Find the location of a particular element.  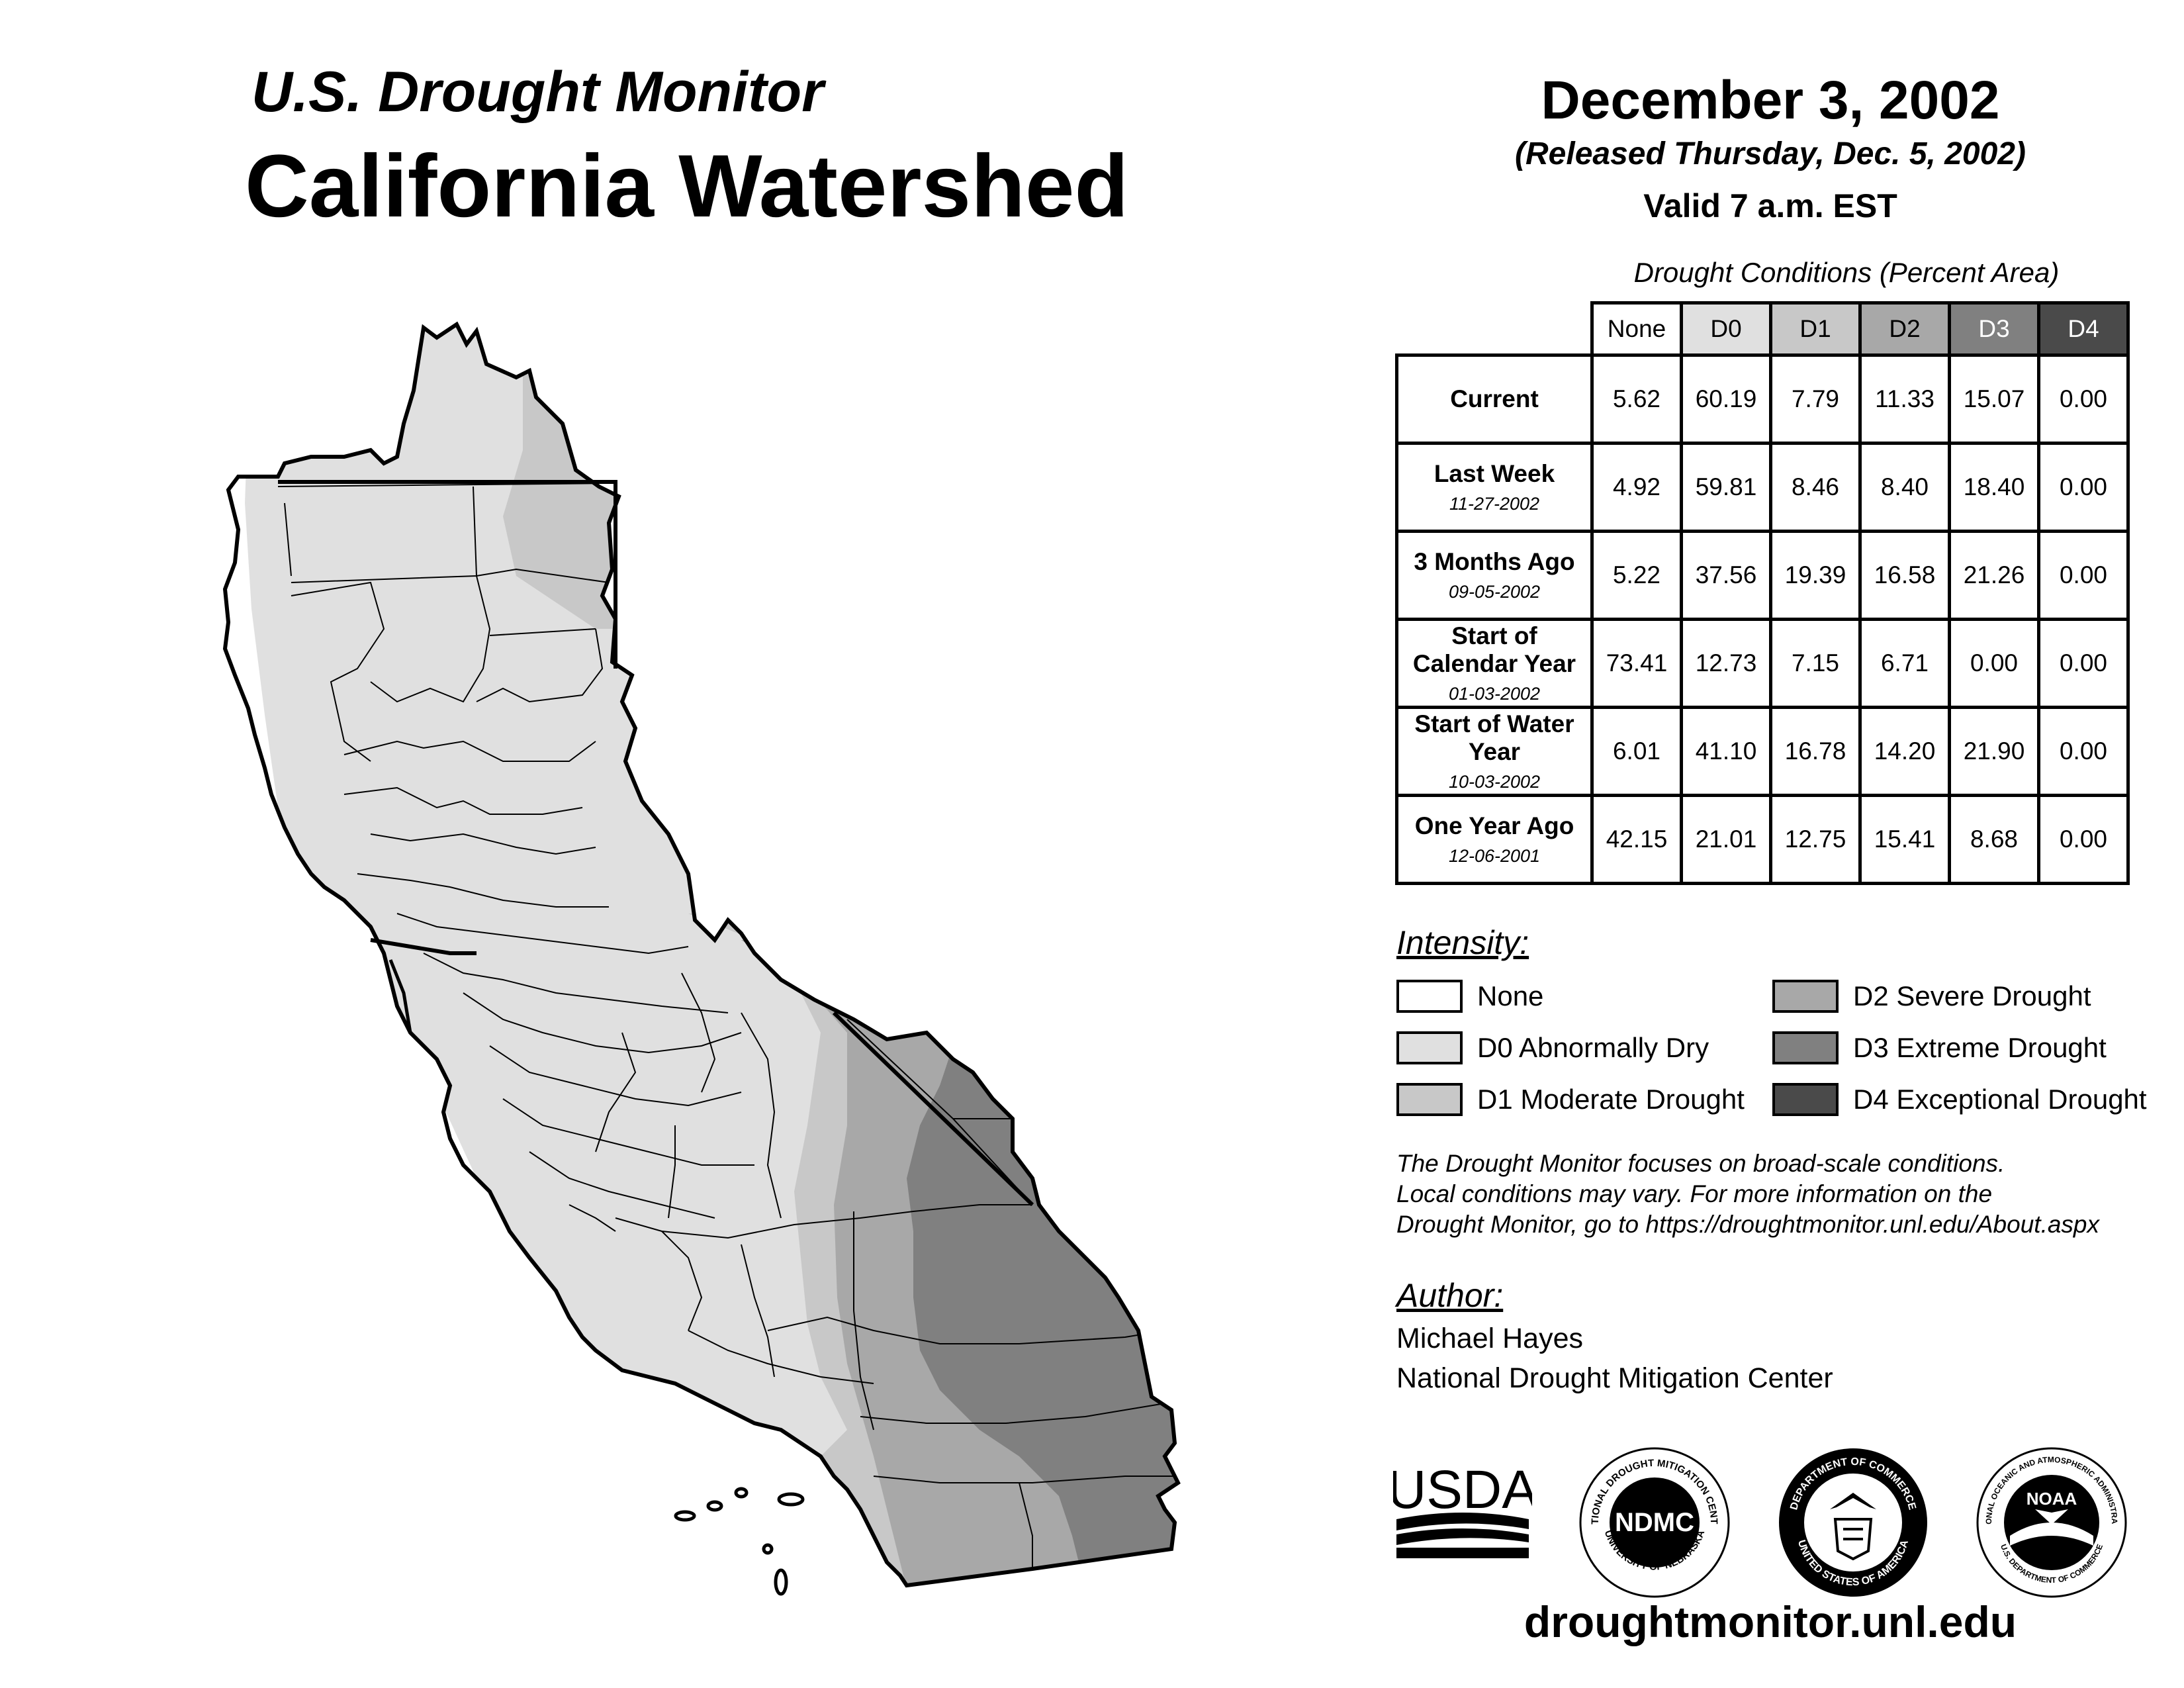

table-cell: 5.22 is located at coordinates (1636, 575).